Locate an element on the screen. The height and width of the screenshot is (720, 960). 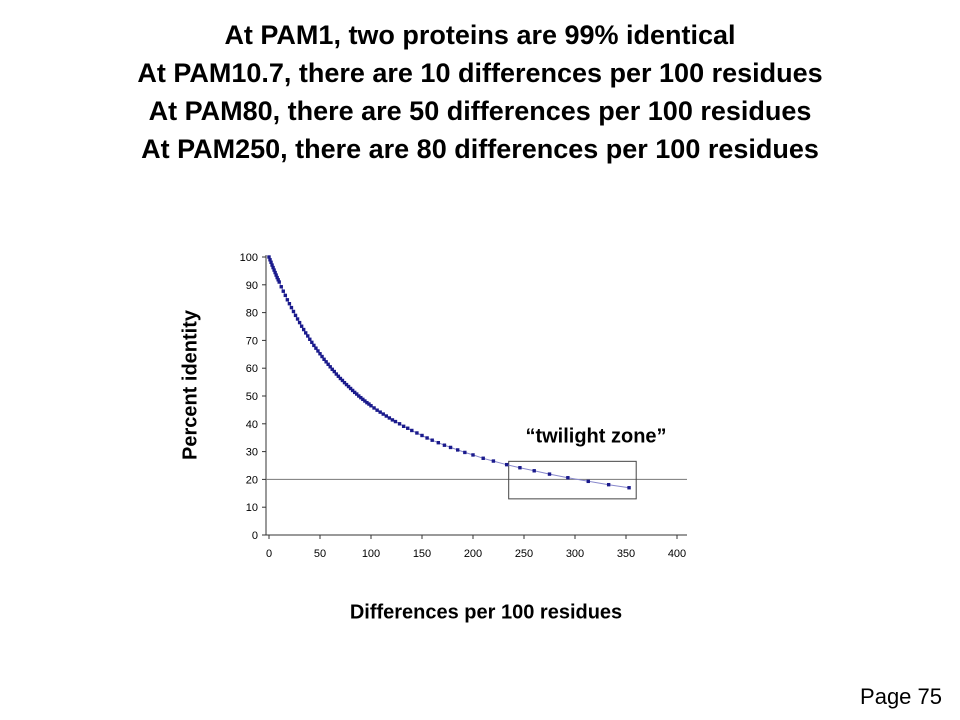
x-tick-label: 200 is located at coordinates (473, 554).